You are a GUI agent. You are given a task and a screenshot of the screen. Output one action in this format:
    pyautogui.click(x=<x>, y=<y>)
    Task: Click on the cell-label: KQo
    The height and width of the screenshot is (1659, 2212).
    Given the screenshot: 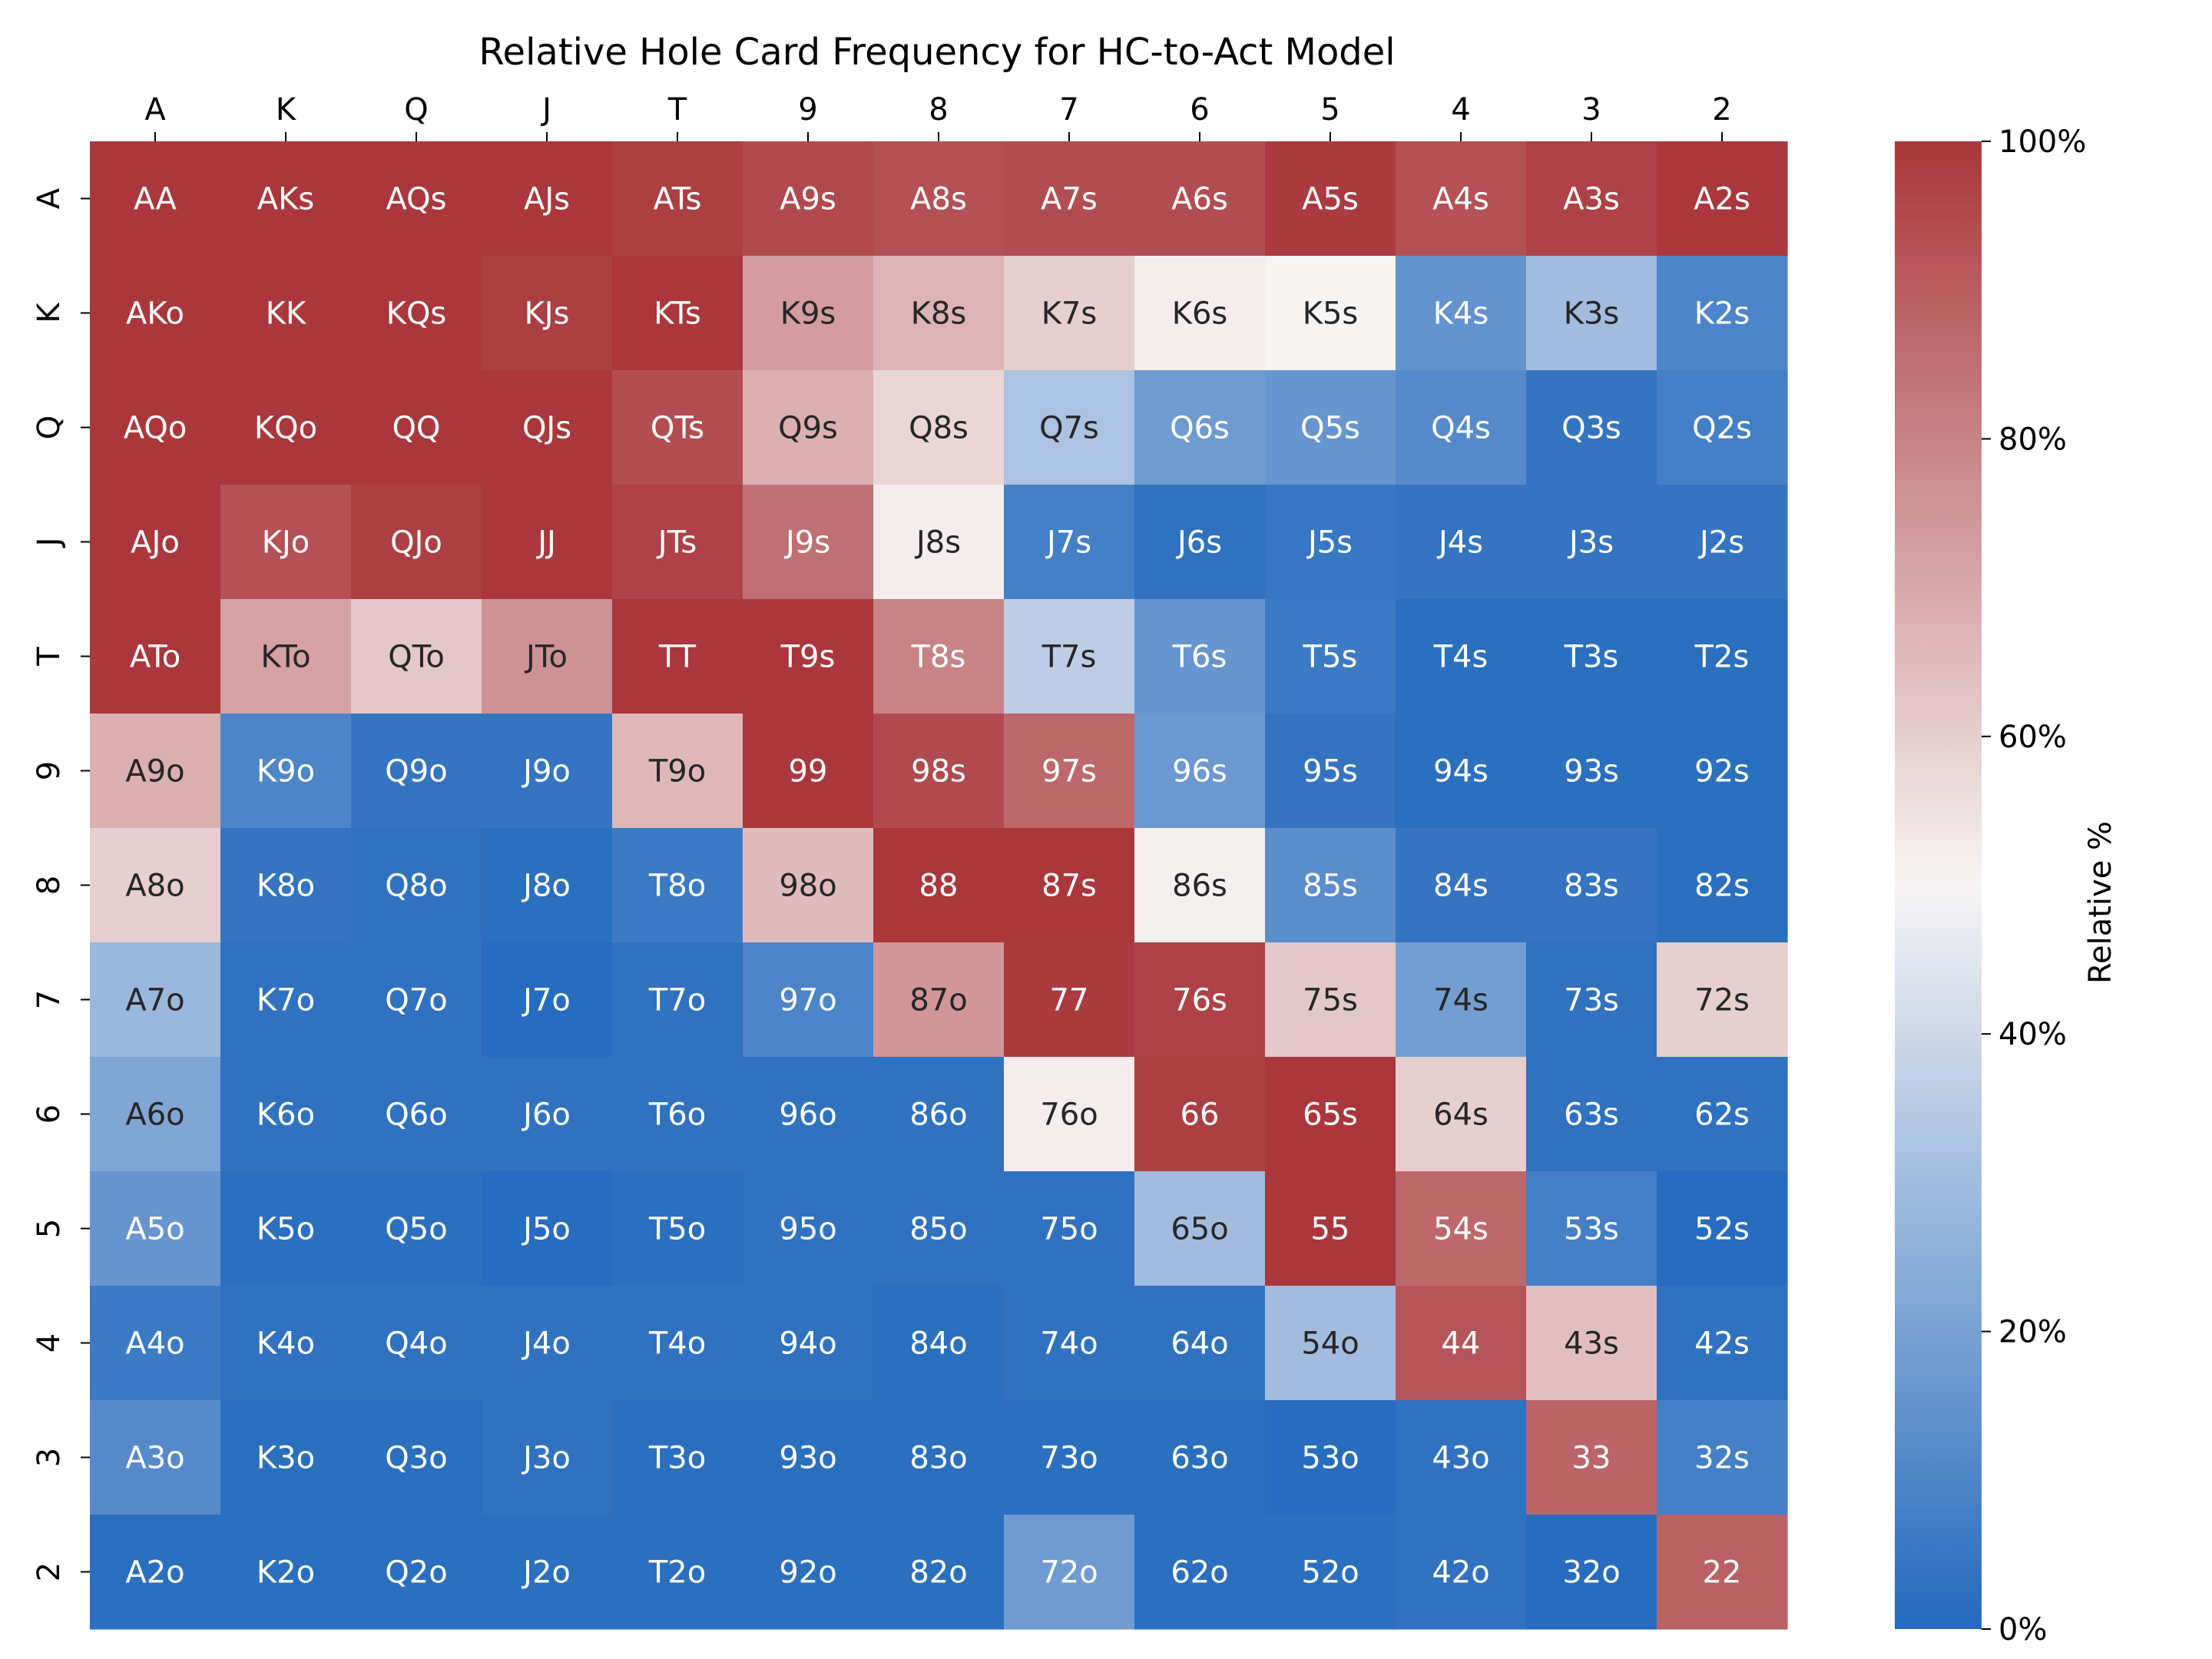 What is the action you would take?
    pyautogui.click(x=285, y=429)
    